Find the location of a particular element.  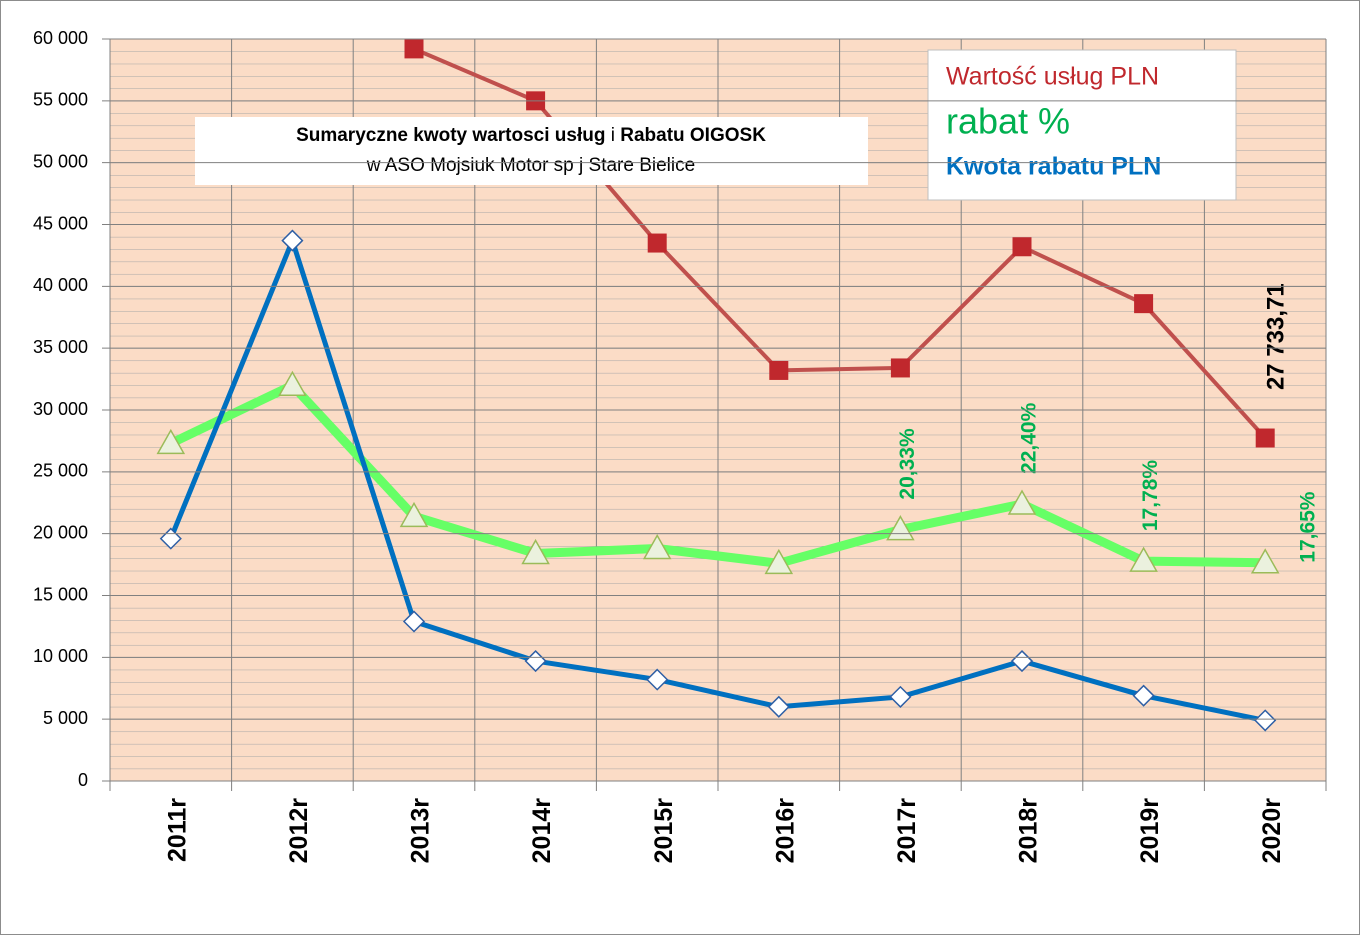

x-tick-label: 2014r is located at coordinates (542, 831).